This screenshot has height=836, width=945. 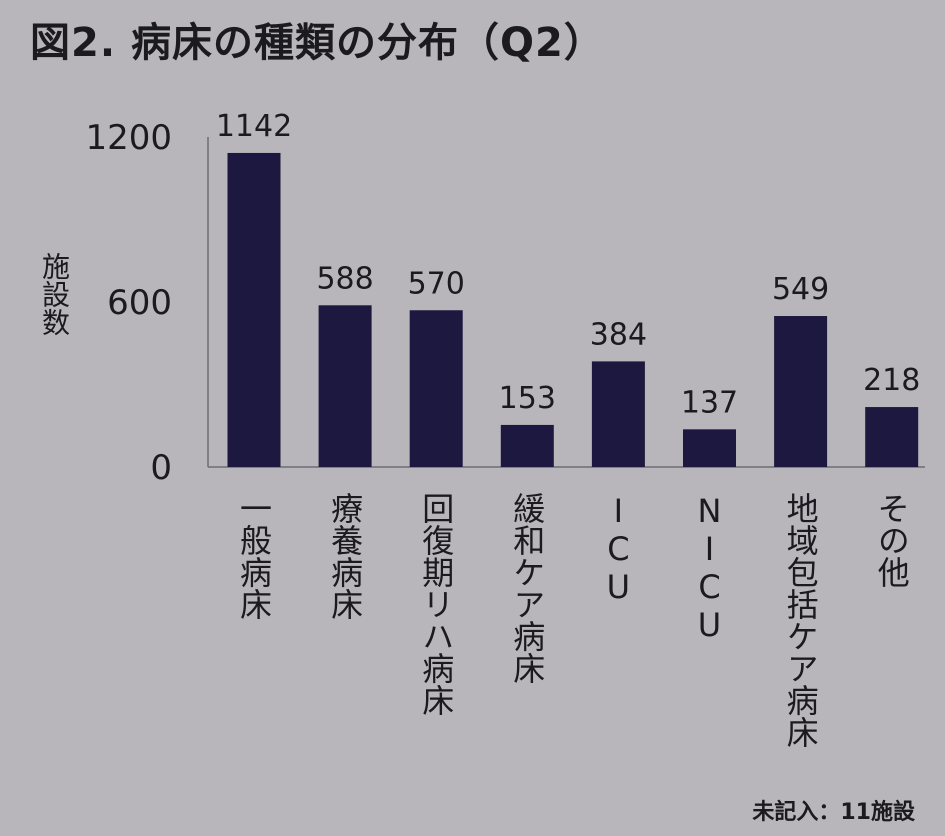 What do you see at coordinates (345, 556) in the screenshot?
I see `category-label: 療養病床` at bounding box center [345, 556].